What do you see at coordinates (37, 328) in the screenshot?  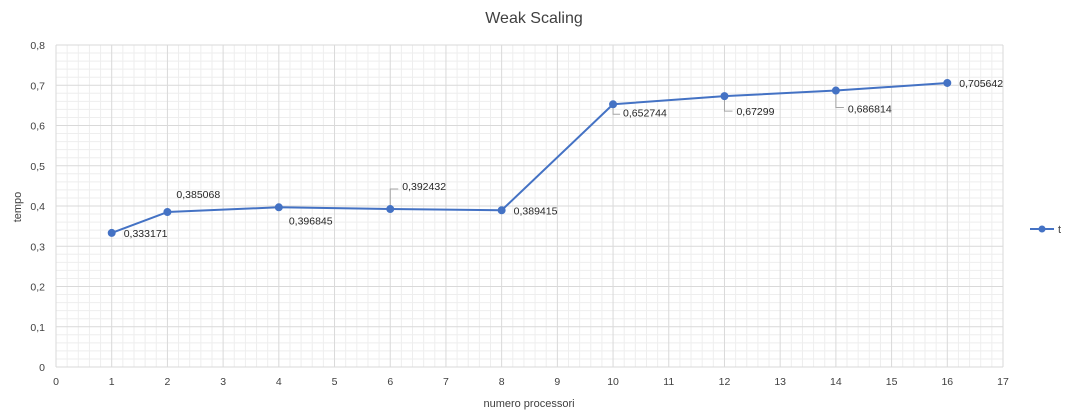 I see `y-tick-label: 0,1` at bounding box center [37, 328].